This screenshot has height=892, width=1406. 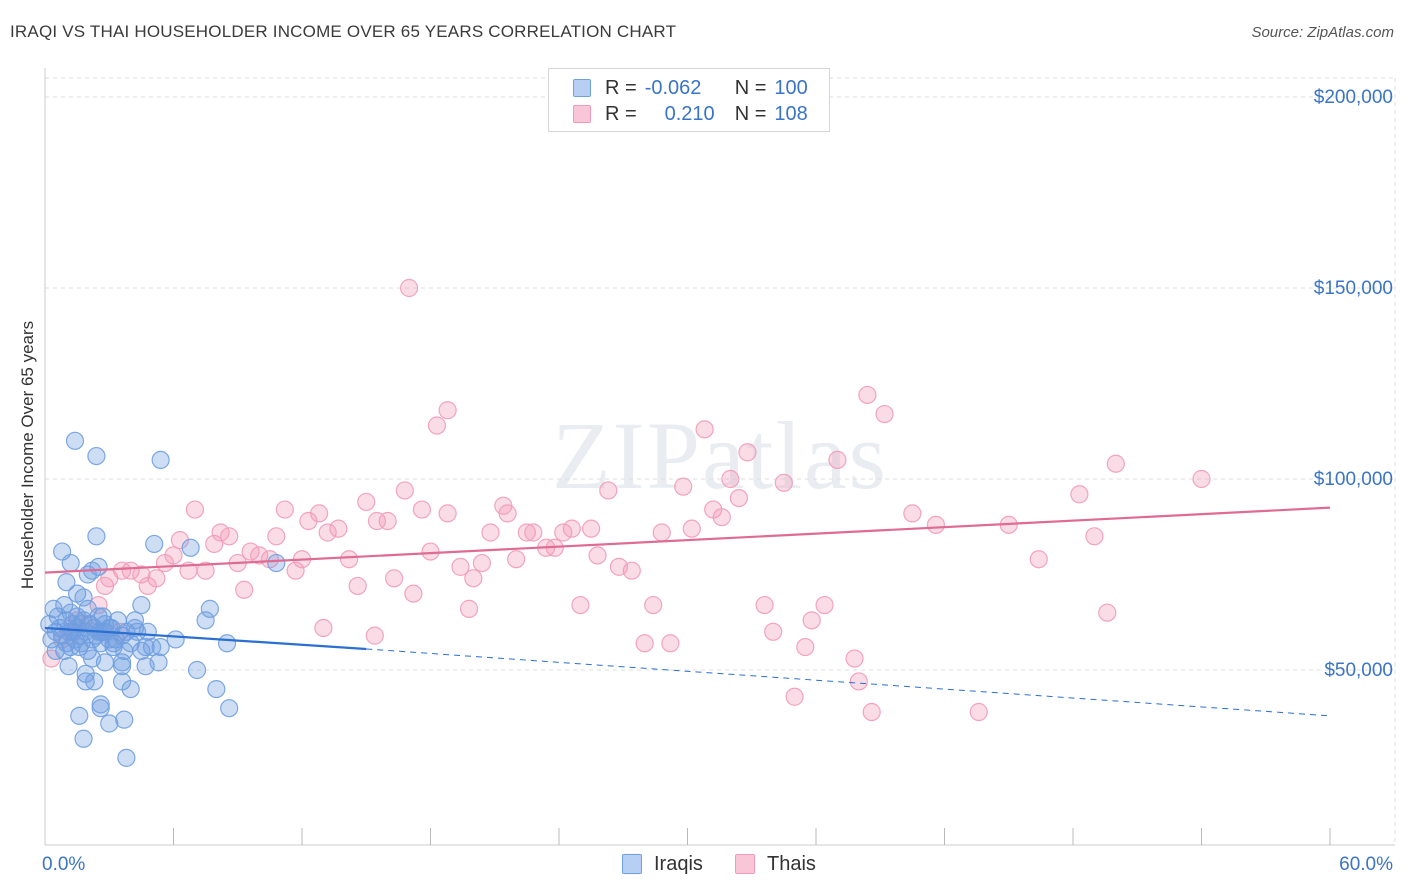 What do you see at coordinates (582, 114) in the screenshot?
I see `legend-swatch-thais` at bounding box center [582, 114].